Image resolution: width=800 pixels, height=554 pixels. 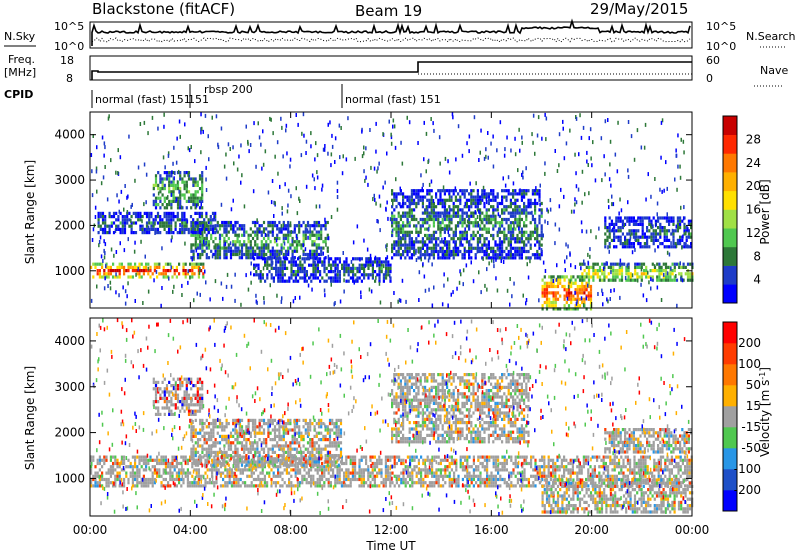 I want to click on colorbar-swatch, so click(x=730, y=144).